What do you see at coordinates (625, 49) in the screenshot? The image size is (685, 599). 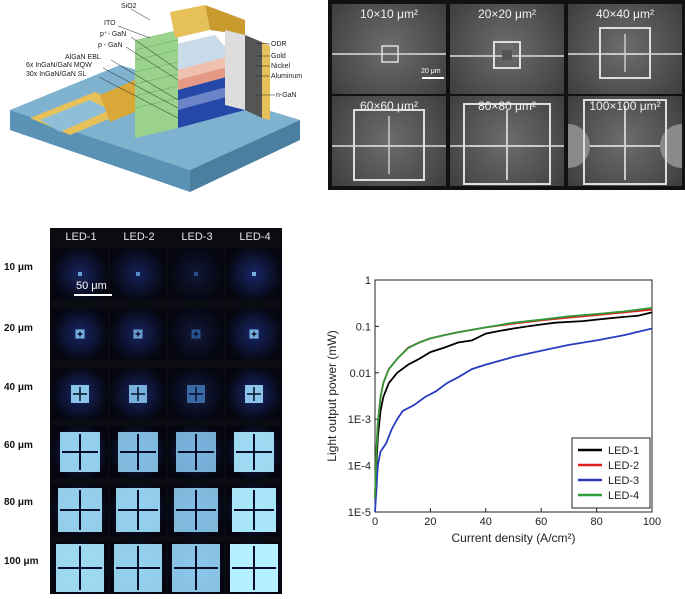 I see `sem-cell-40um: 40×40 μm²` at bounding box center [625, 49].